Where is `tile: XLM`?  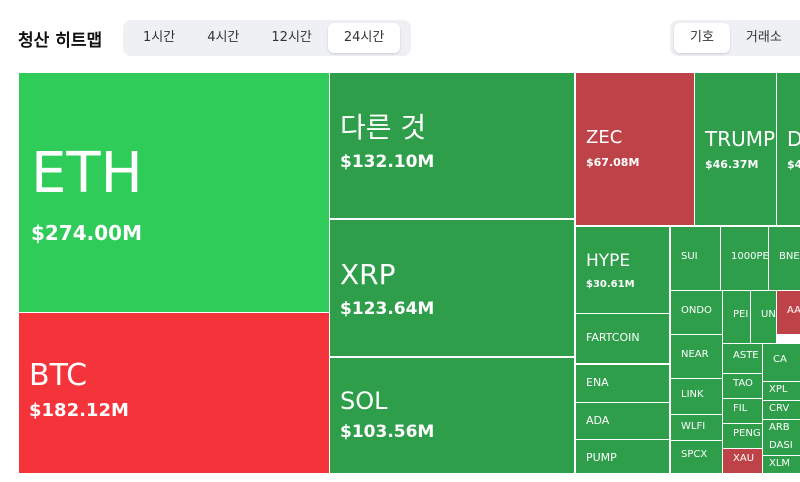
tile: XLM is located at coordinates (781, 464).